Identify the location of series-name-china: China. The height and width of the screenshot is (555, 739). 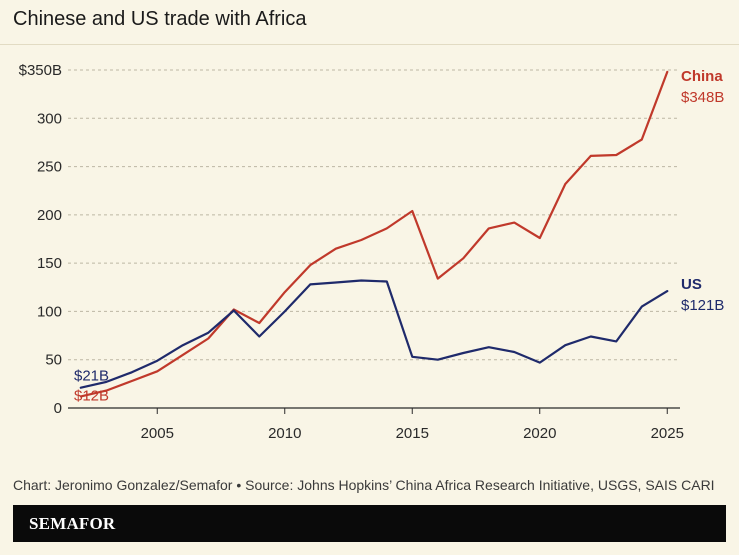
(702, 76).